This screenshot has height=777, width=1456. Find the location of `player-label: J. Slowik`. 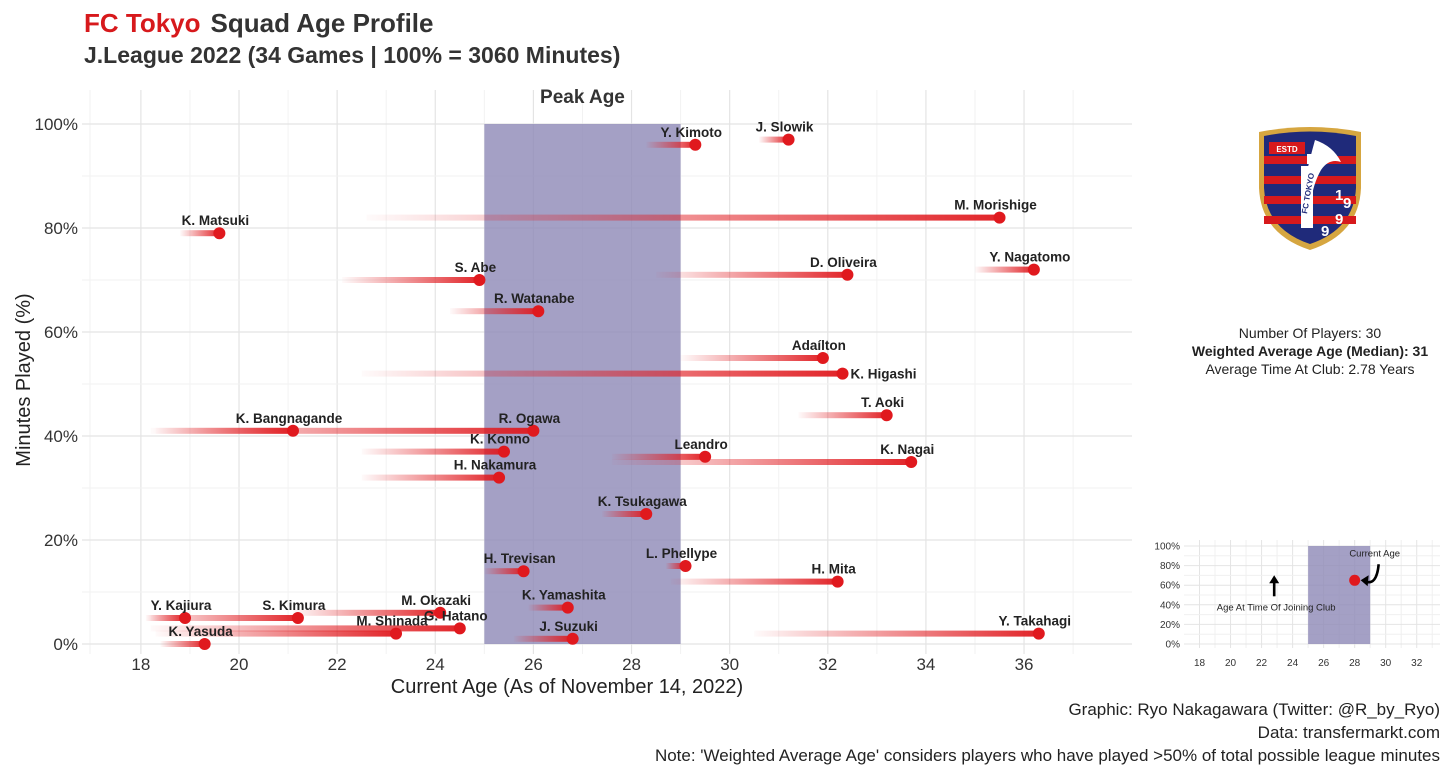

player-label: J. Slowik is located at coordinates (785, 127).